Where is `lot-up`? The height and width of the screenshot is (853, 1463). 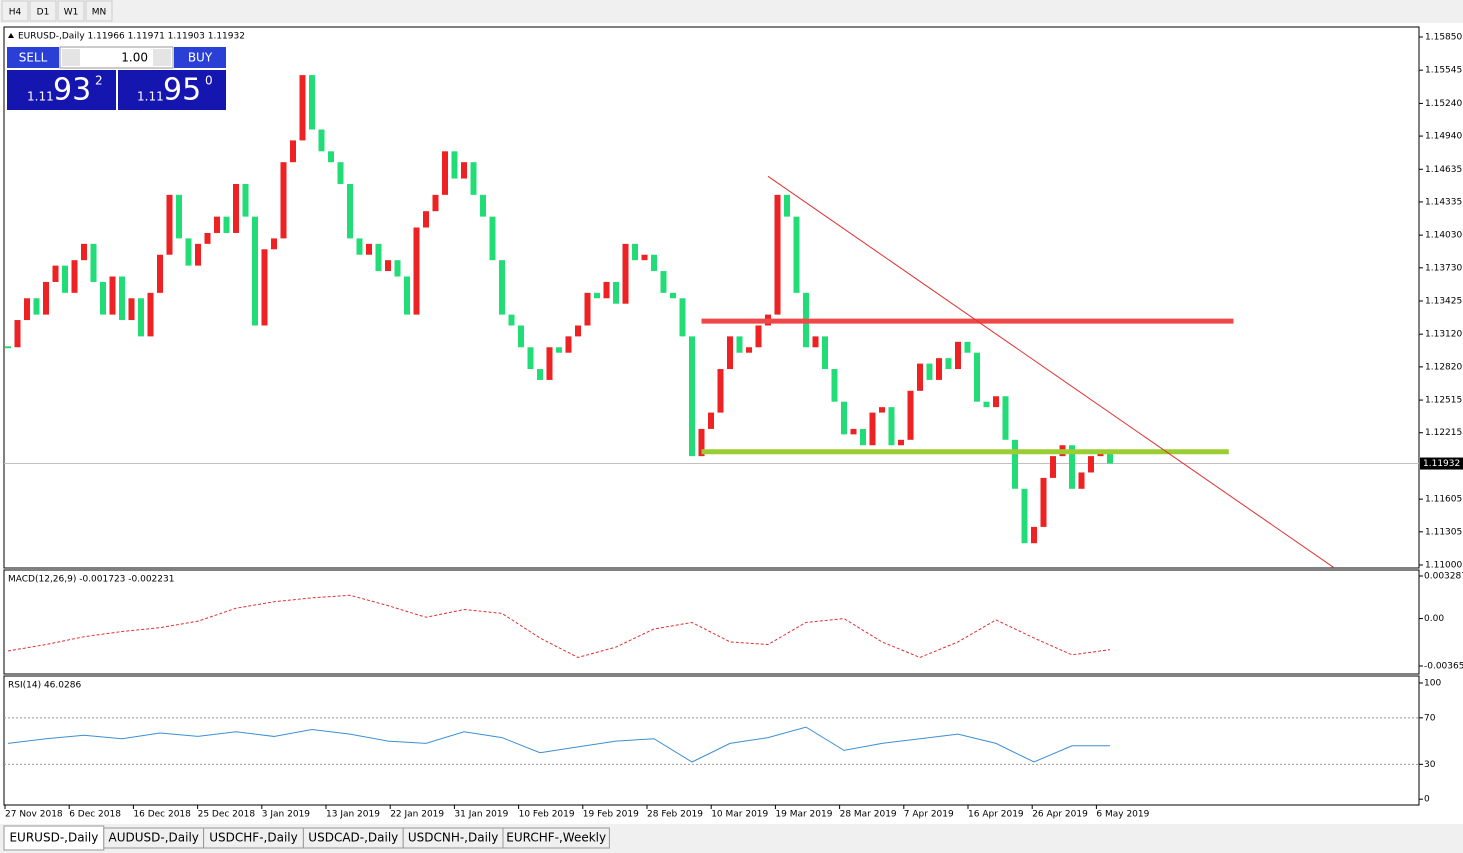
lot-up is located at coordinates (162, 57).